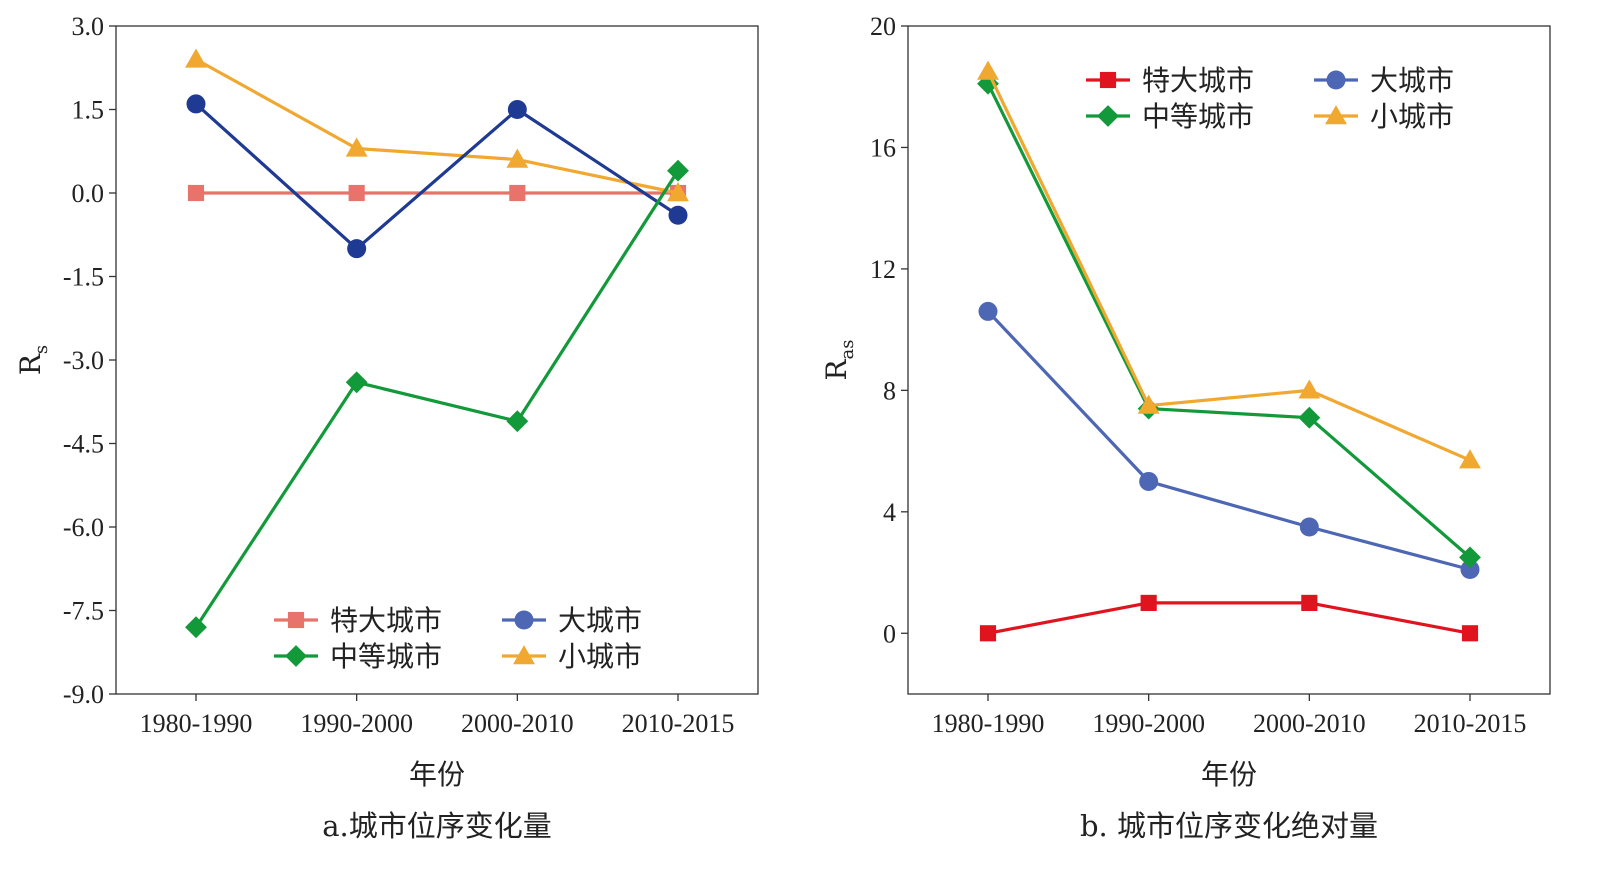 This screenshot has height=878, width=1608. I want to click on chart-a-xtick-label: 1990-2000, so click(356, 723).